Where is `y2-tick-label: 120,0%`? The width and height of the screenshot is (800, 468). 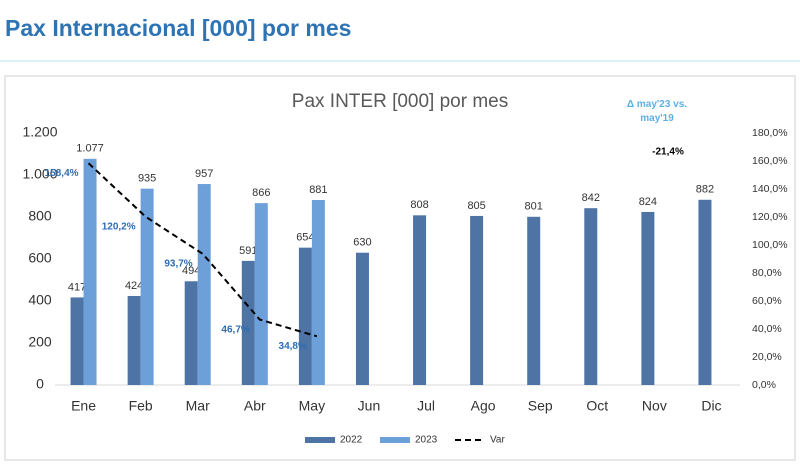
y2-tick-label: 120,0% is located at coordinates (770, 217).